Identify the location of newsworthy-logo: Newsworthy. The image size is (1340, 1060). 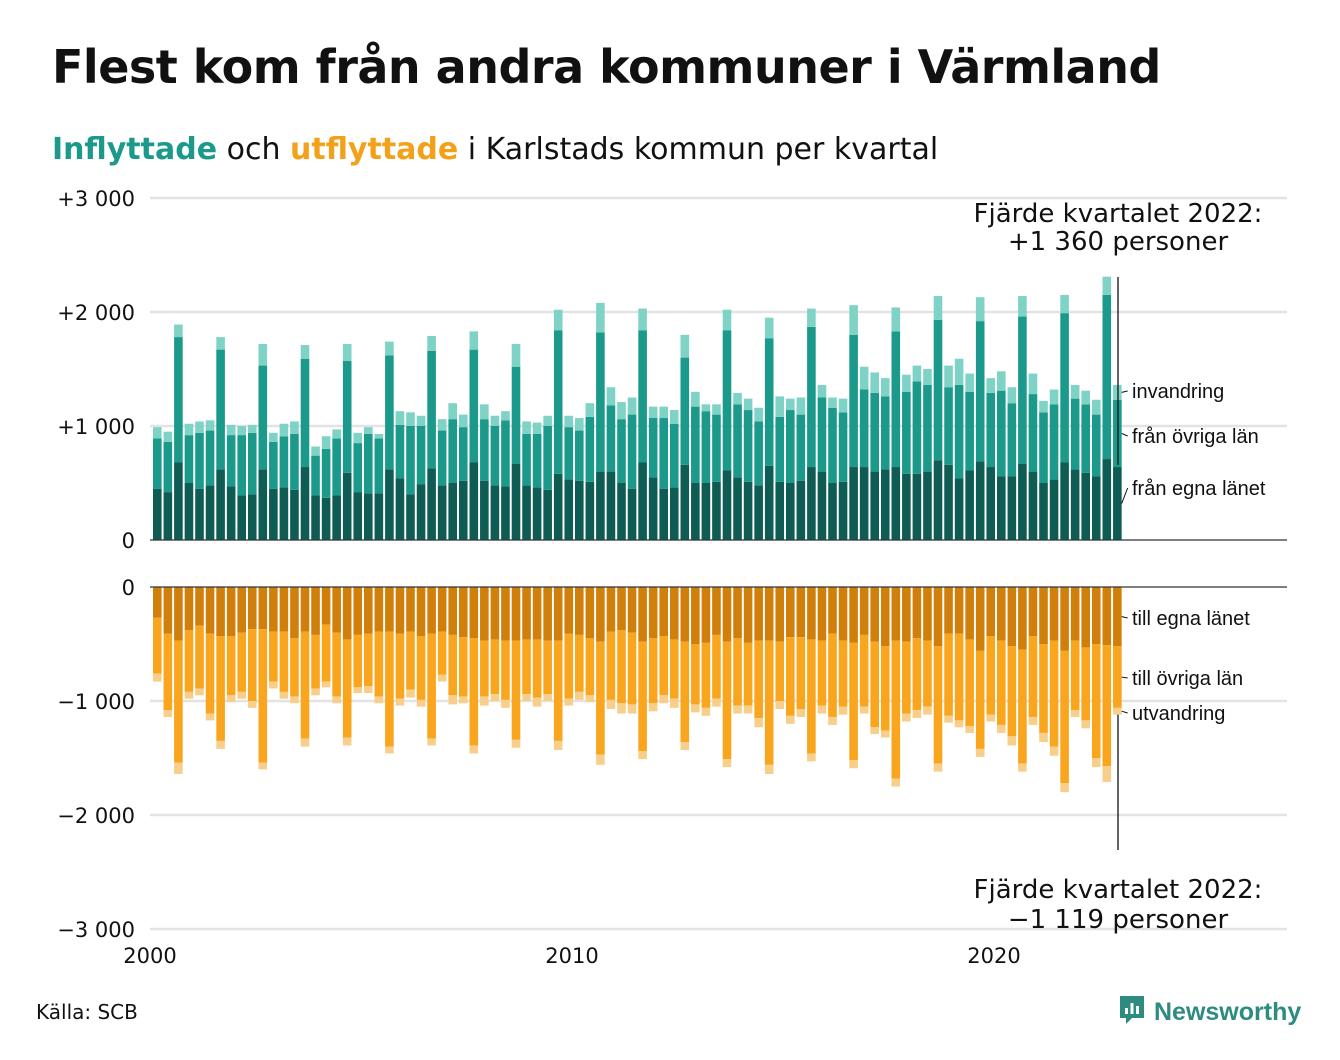
(1209, 1012).